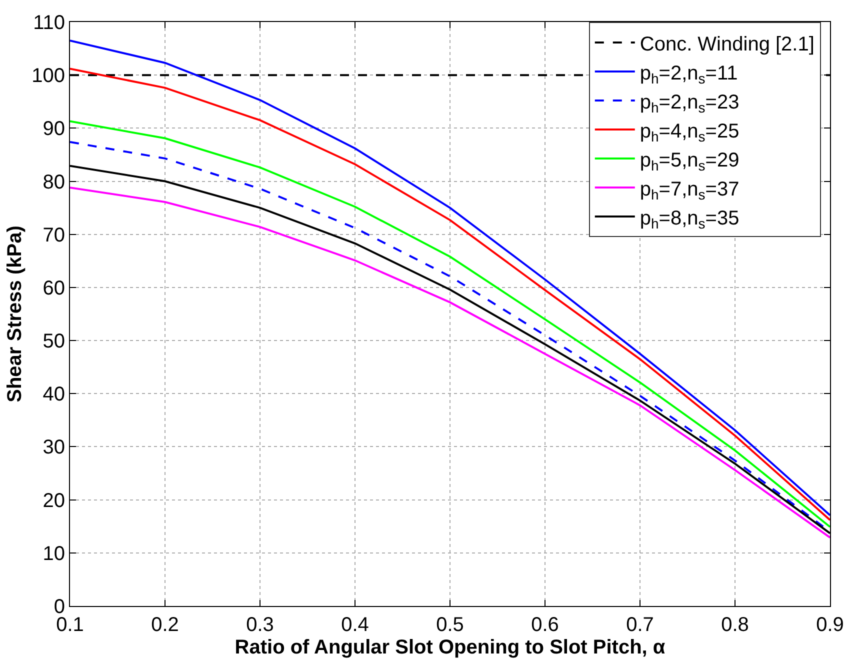  Describe the element at coordinates (690, 132) in the screenshot. I see `legend-label: p$_{h}$=4,n$_{s}$=25` at that location.